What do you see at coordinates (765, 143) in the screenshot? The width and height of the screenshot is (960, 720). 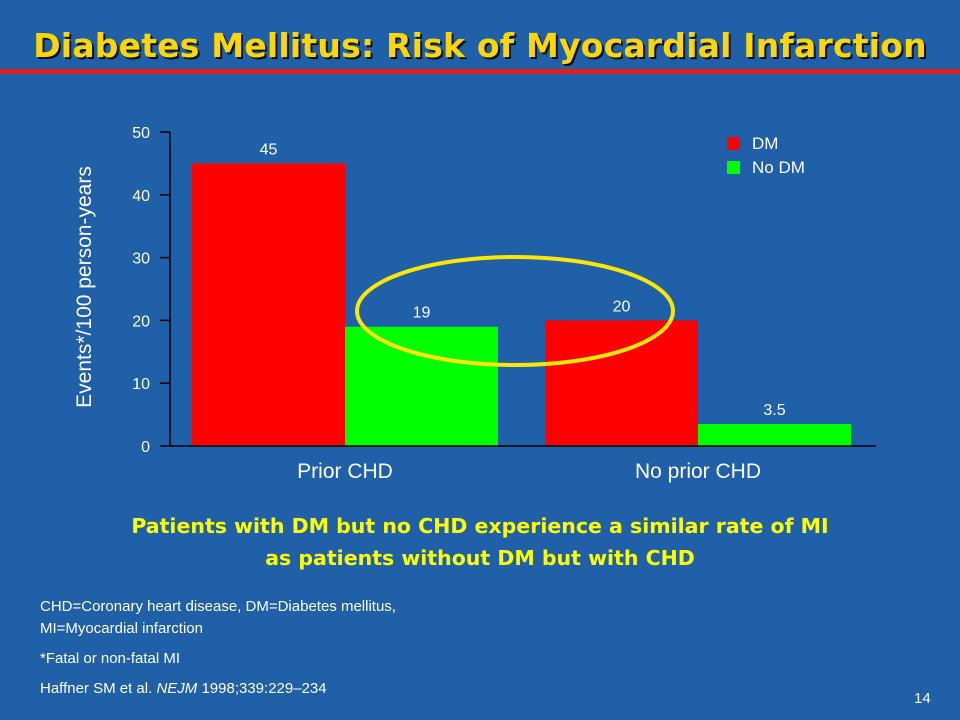 I see `legend-label: DM` at bounding box center [765, 143].